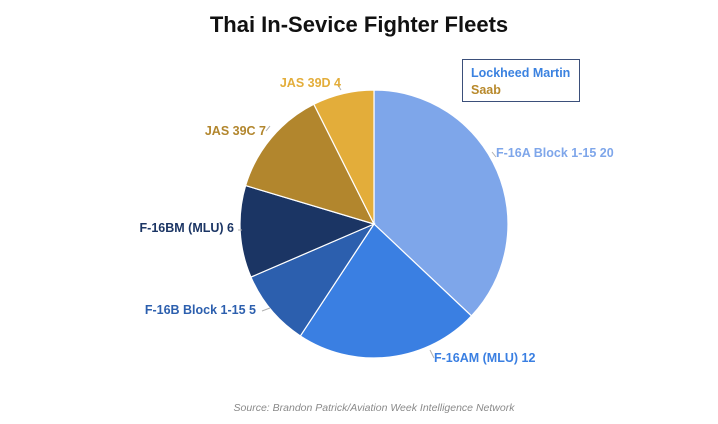 Image resolution: width=718 pixels, height=424 pixels. I want to click on pie-slice-f-16am-mlu, so click(386, 291).